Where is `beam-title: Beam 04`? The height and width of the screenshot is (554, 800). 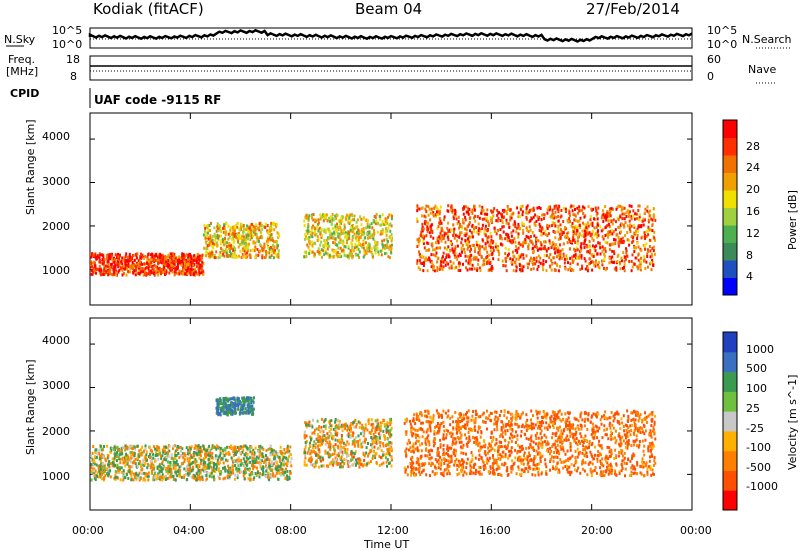 beam-title: Beam 04 is located at coordinates (389, 9).